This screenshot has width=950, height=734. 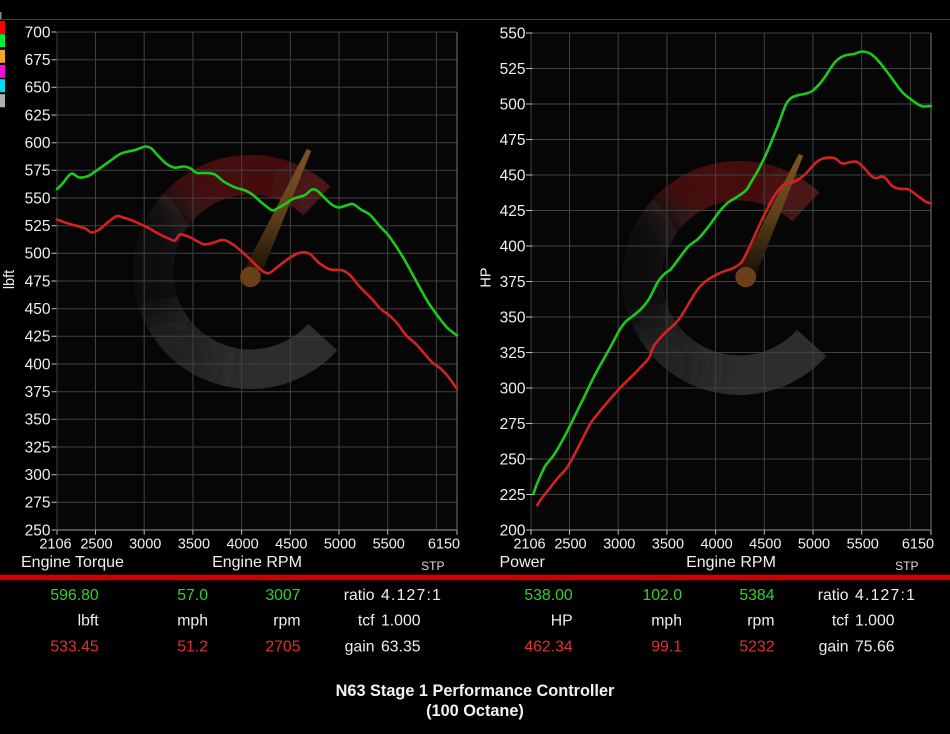 What do you see at coordinates (38, 115) in the screenshot?
I see `svg-text: 625` at bounding box center [38, 115].